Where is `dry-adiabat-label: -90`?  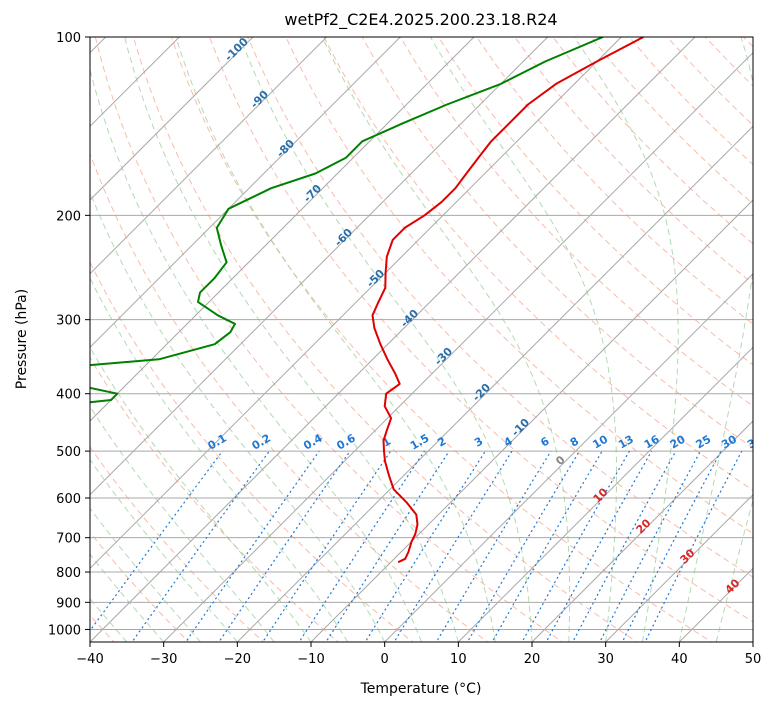 dry-adiabat-label: -90 is located at coordinates (259, 99).